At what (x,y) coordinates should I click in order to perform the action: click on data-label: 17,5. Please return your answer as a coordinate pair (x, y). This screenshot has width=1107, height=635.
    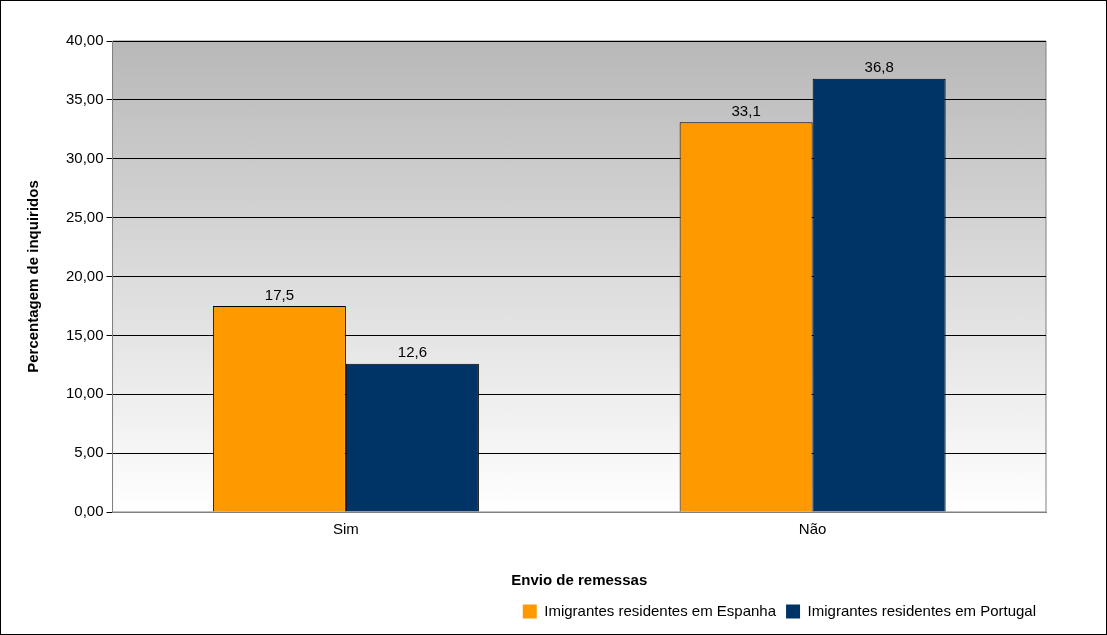
    Looking at the image, I should click on (279, 294).